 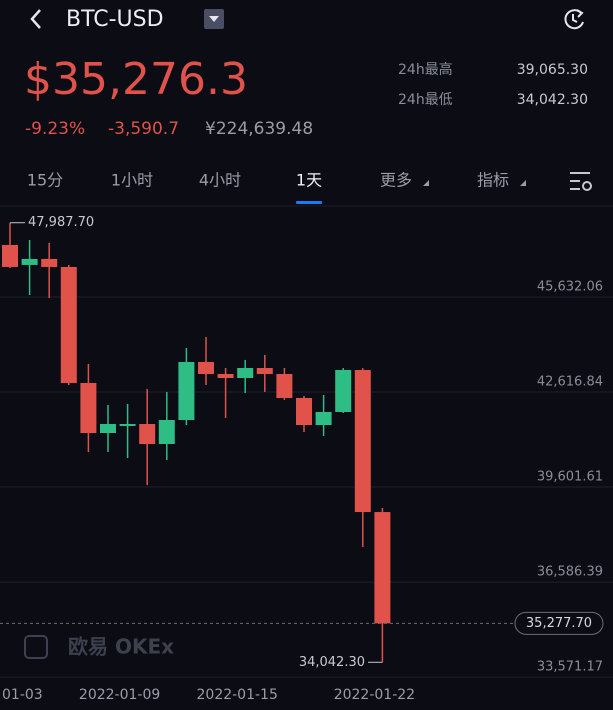 What do you see at coordinates (55, 129) in the screenshot?
I see `change-percent: -9.23%` at bounding box center [55, 129].